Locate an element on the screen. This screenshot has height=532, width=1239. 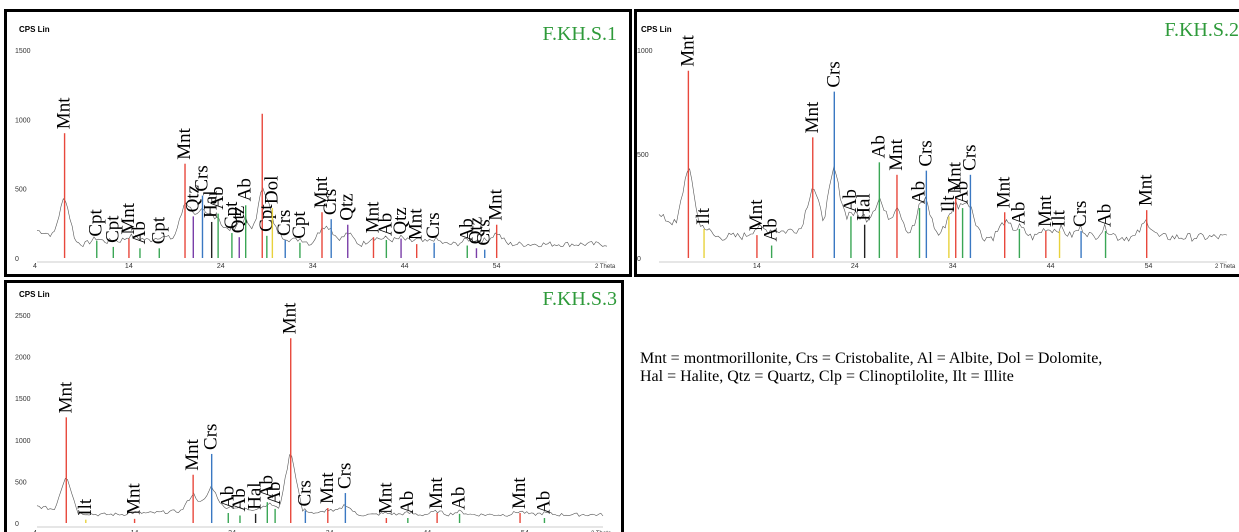
panel-title: F.KH.S.3 is located at coordinates (579, 299).